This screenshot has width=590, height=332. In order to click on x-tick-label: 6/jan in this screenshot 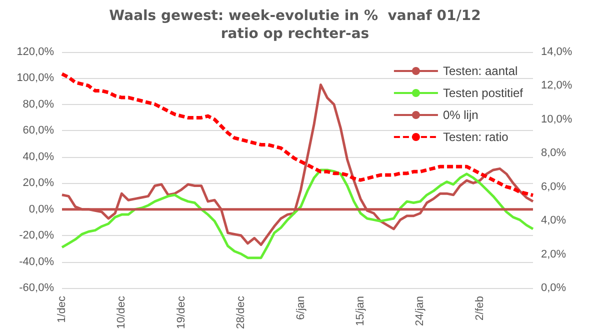, I will do `click(300, 308)`.